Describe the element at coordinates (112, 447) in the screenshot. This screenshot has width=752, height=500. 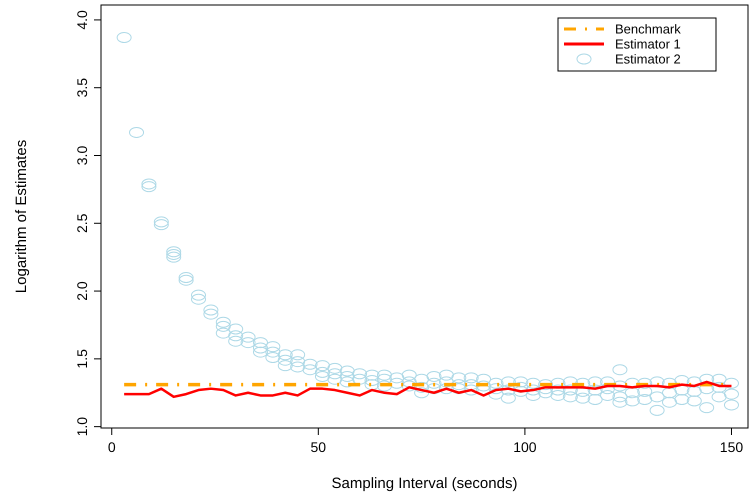
I see `x-tick-label: 0` at that location.